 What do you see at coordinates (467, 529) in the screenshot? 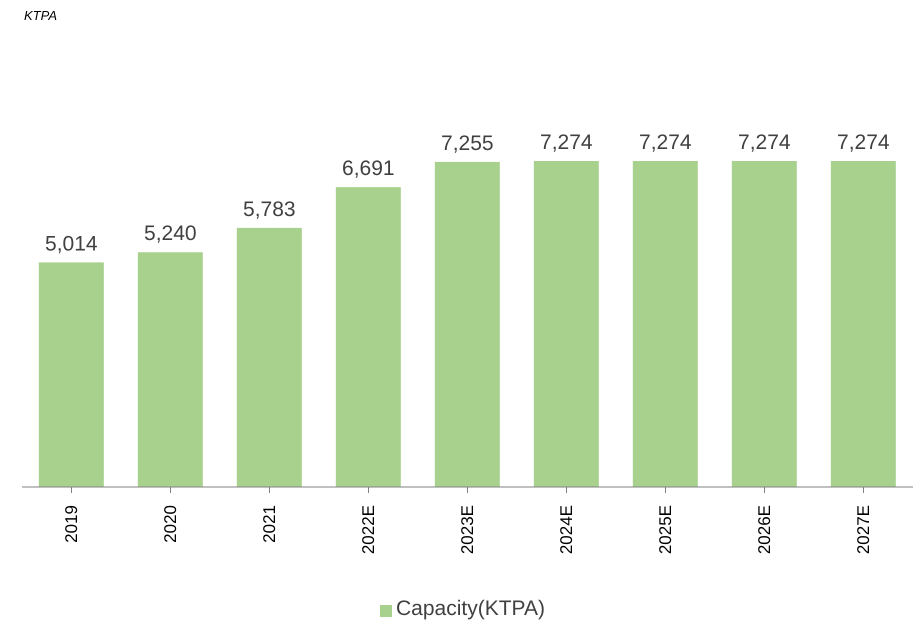
I see `x-tick-label: 2023E` at bounding box center [467, 529].